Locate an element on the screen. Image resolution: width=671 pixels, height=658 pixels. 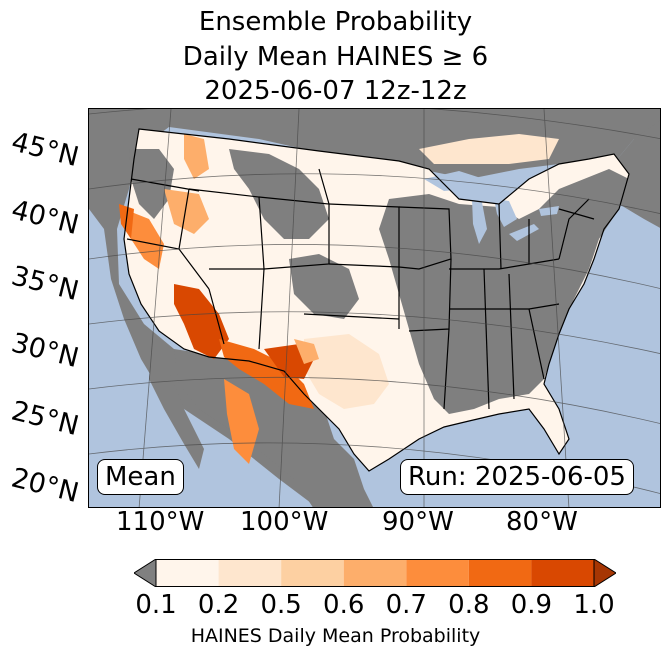
colorbar-label: HAINES Daily Mean Probability is located at coordinates (335, 636).